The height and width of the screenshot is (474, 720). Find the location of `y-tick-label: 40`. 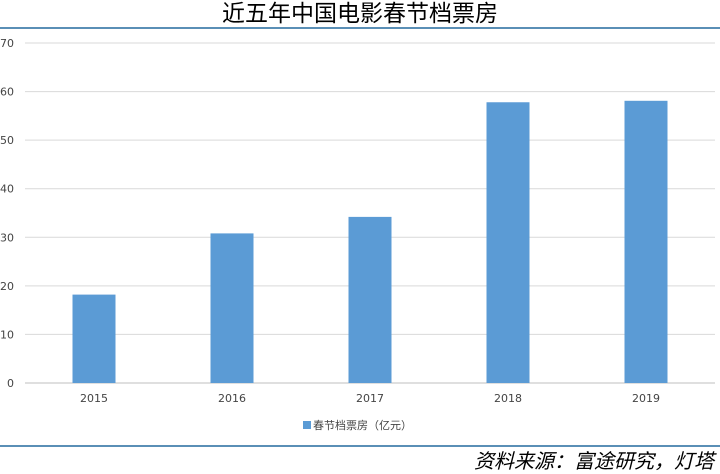

y-tick-label: 40 is located at coordinates (7, 189).